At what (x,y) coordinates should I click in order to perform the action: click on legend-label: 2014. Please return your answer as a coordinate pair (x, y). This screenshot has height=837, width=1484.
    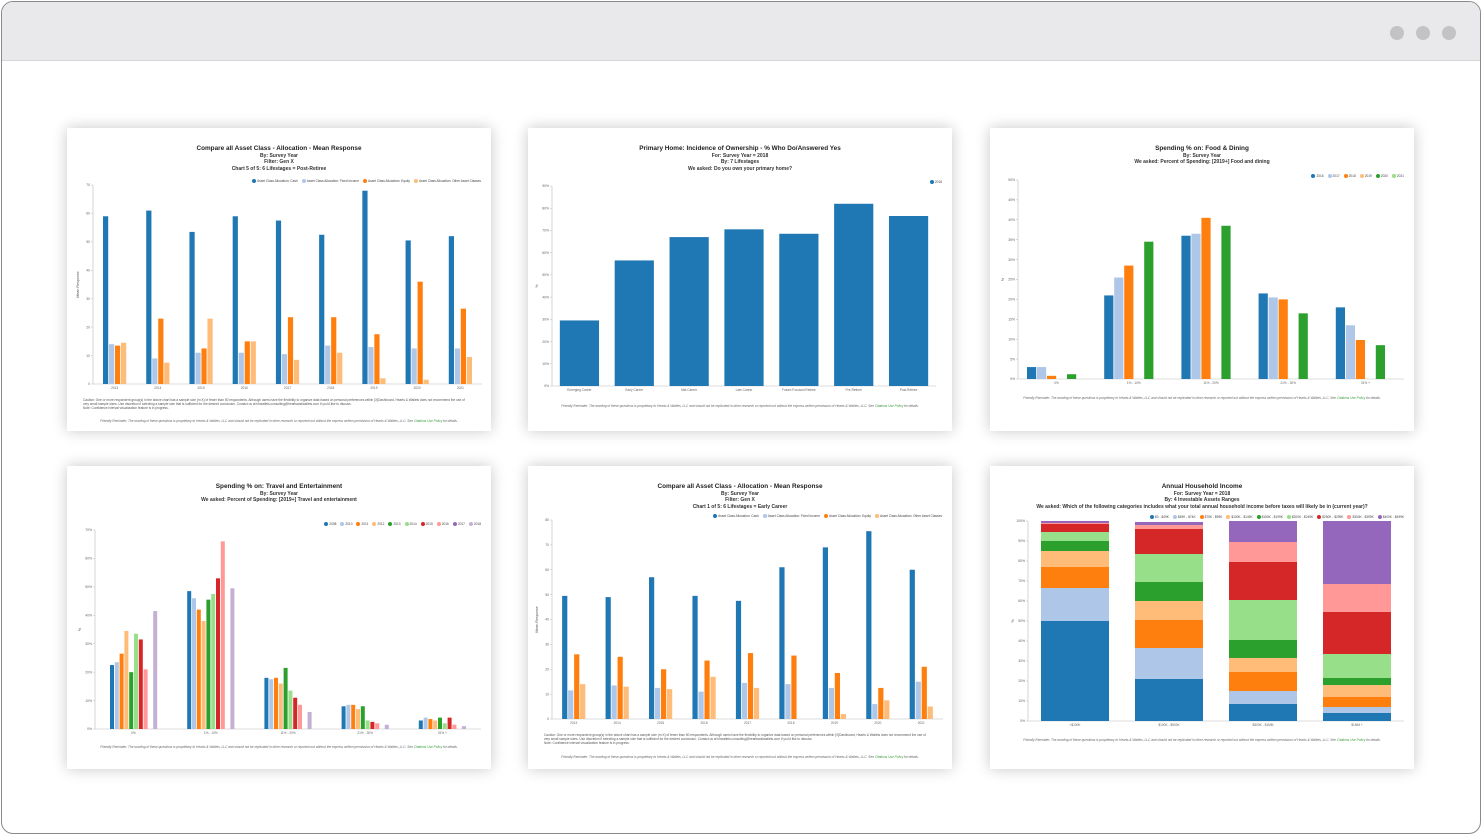
    Looking at the image, I should click on (413, 524).